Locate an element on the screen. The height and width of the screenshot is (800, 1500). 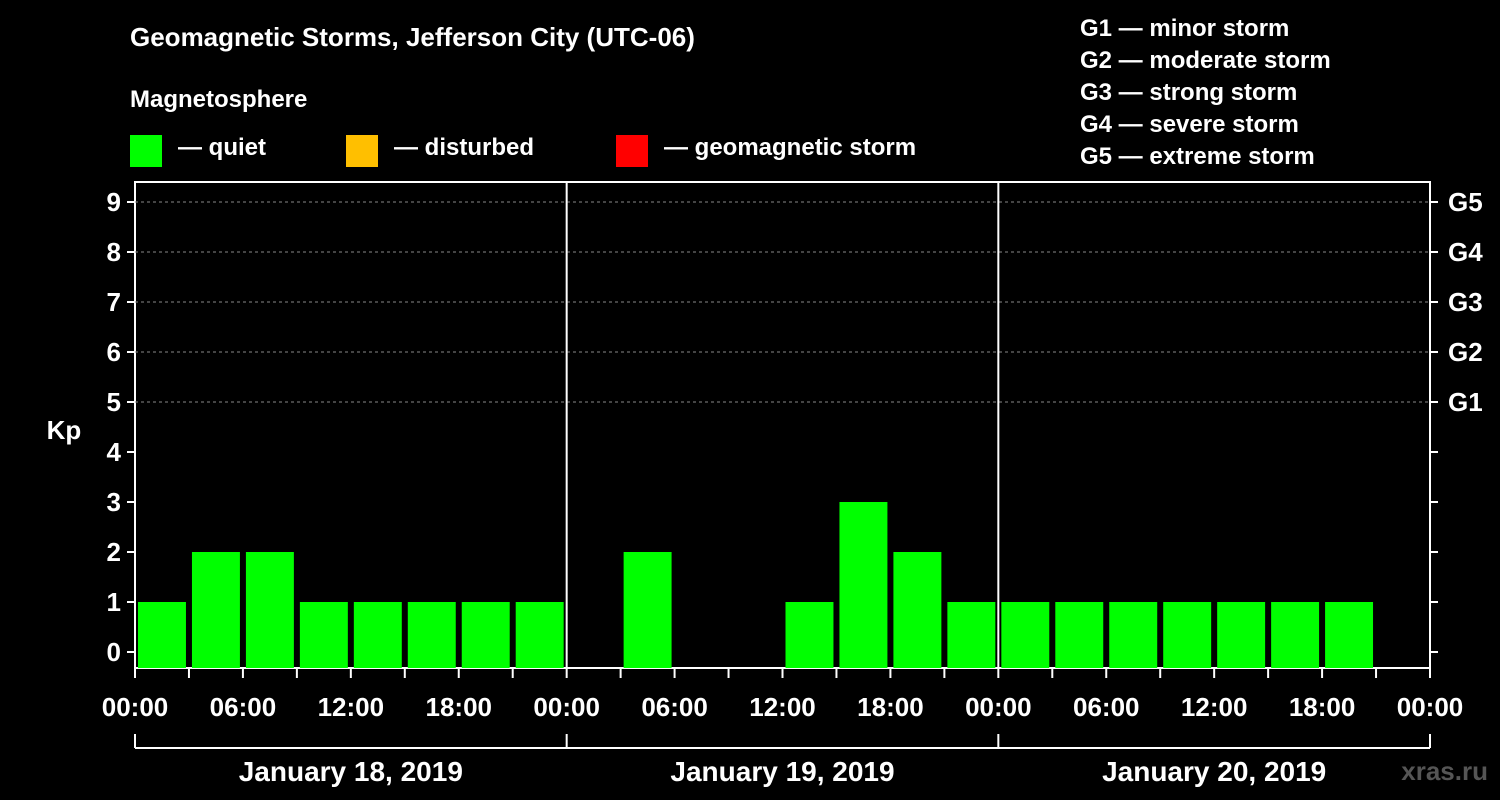
y-tick-label: 0 is located at coordinates (114, 652).